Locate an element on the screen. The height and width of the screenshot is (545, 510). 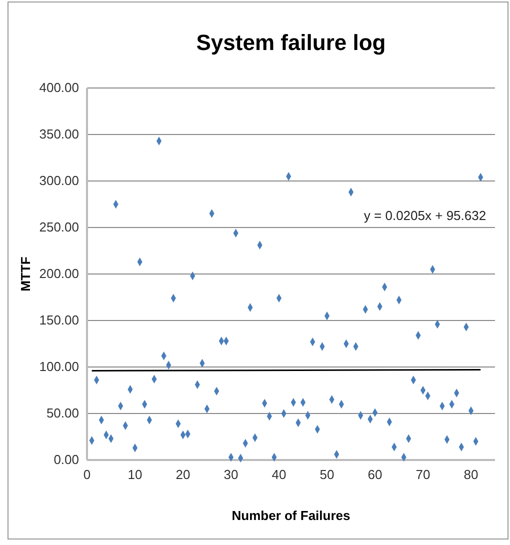
x-tick-label: 80 is located at coordinates (471, 474).